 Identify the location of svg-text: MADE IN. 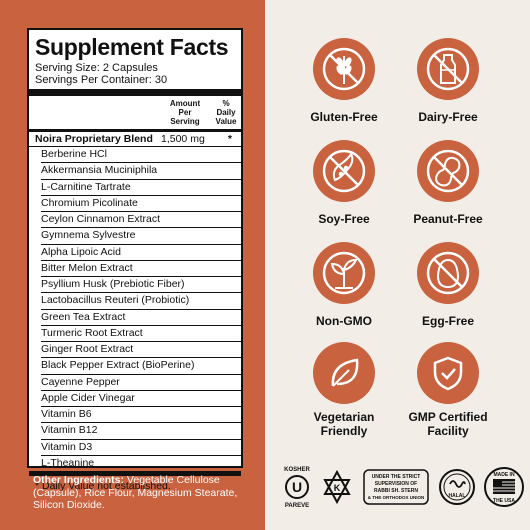
(504, 475).